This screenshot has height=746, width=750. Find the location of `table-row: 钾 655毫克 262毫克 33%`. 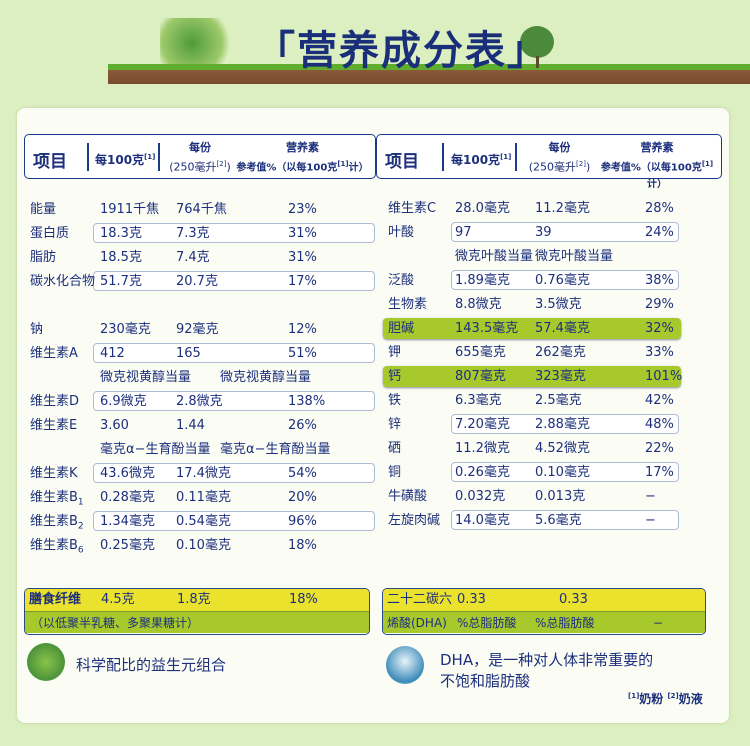

table-row: 钾 655毫克 262毫克 33% is located at coordinates (558, 352).